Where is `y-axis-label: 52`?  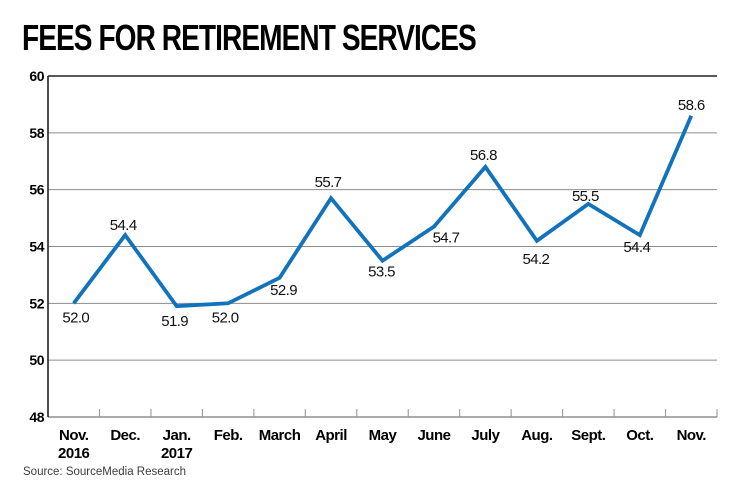
y-axis-label: 52 is located at coordinates (36, 303).